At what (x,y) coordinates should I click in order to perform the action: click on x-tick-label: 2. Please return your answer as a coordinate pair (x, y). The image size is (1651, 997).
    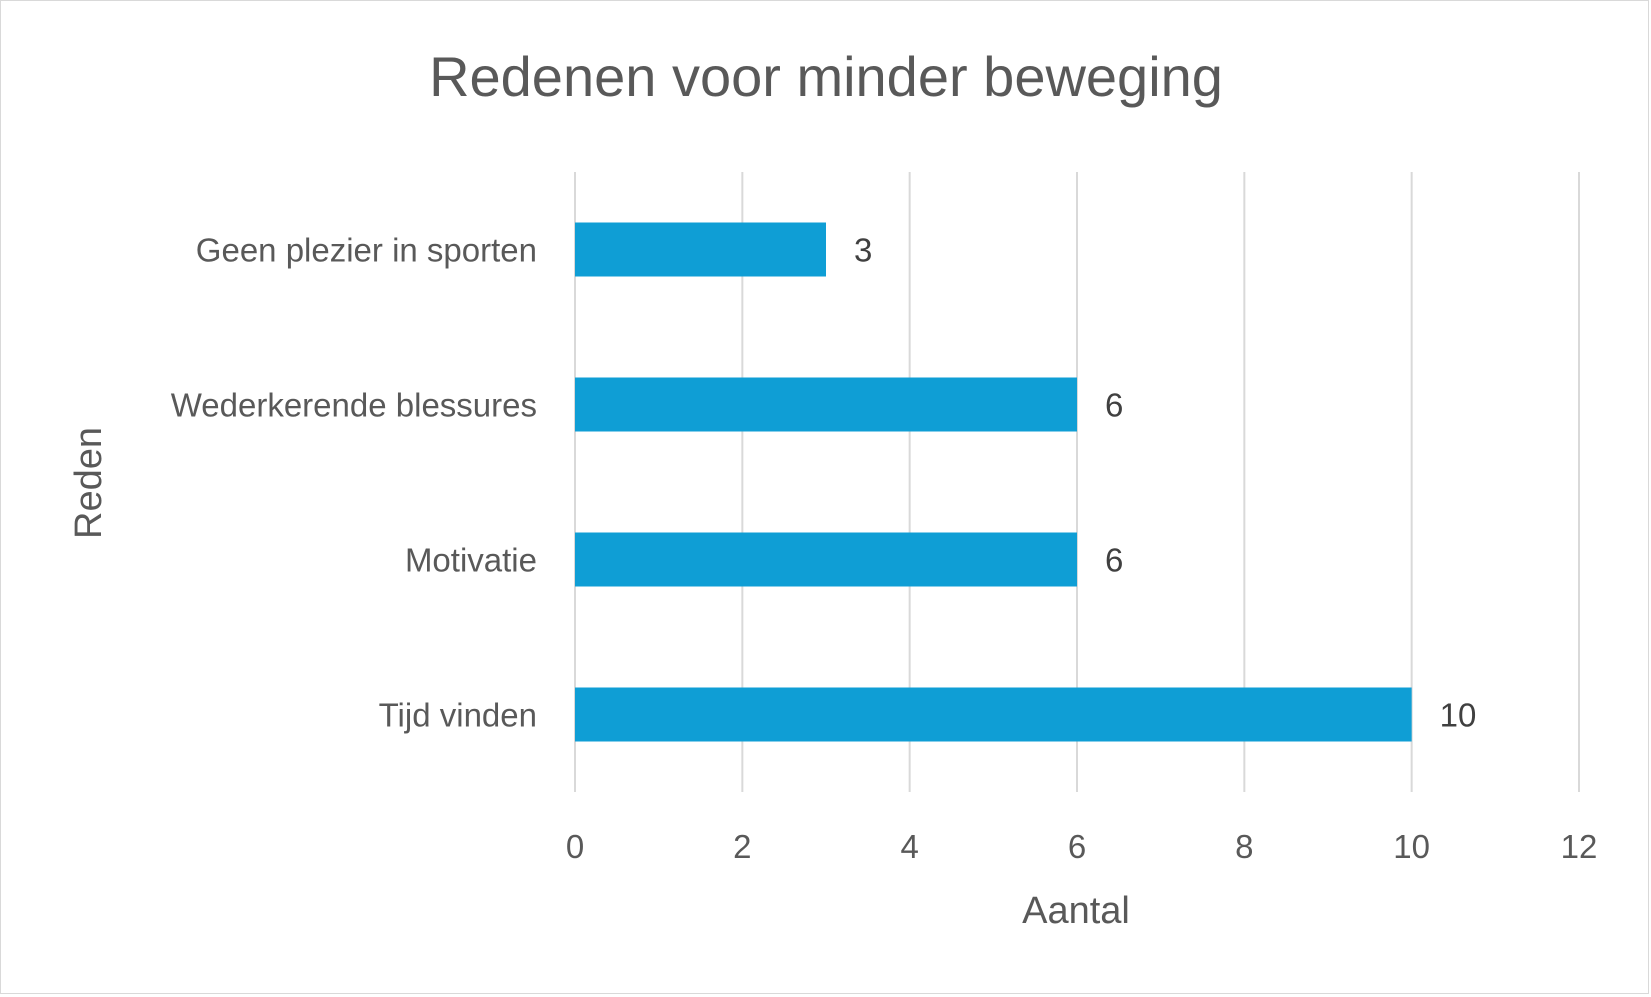
    Looking at the image, I should click on (742, 846).